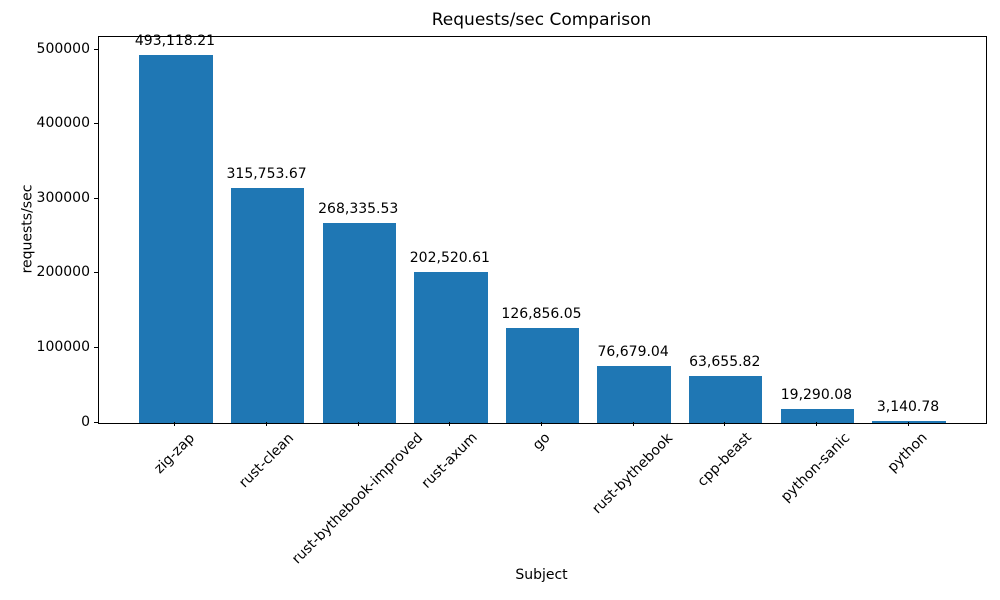  What do you see at coordinates (63, 197) in the screenshot?
I see `y-tick-label: 300000` at bounding box center [63, 197].